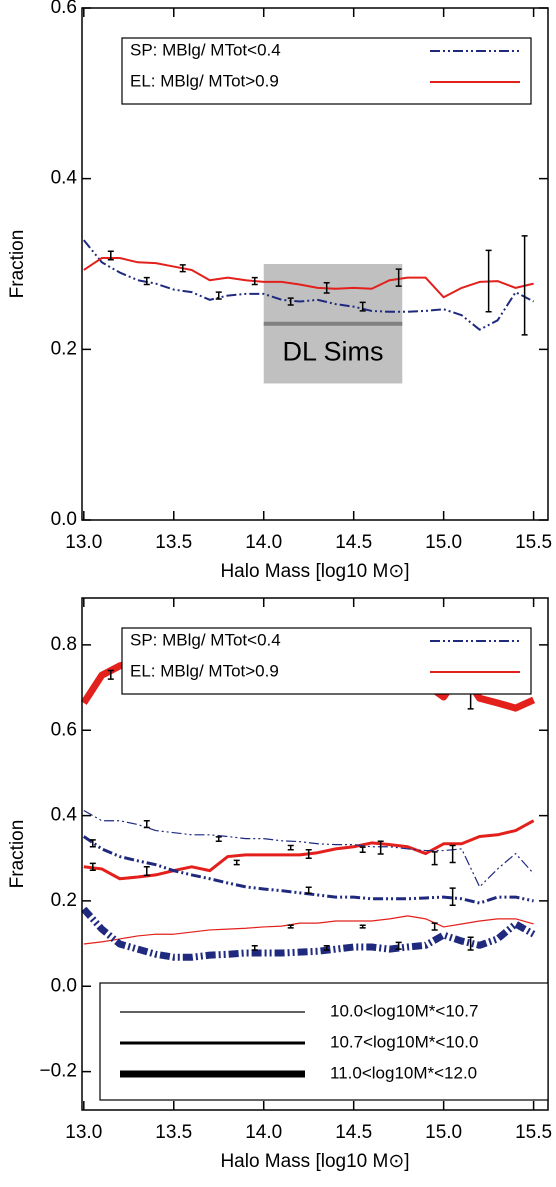  Describe the element at coordinates (58, 1071) in the screenshot. I see `y-tick-label: −0.2` at that location.